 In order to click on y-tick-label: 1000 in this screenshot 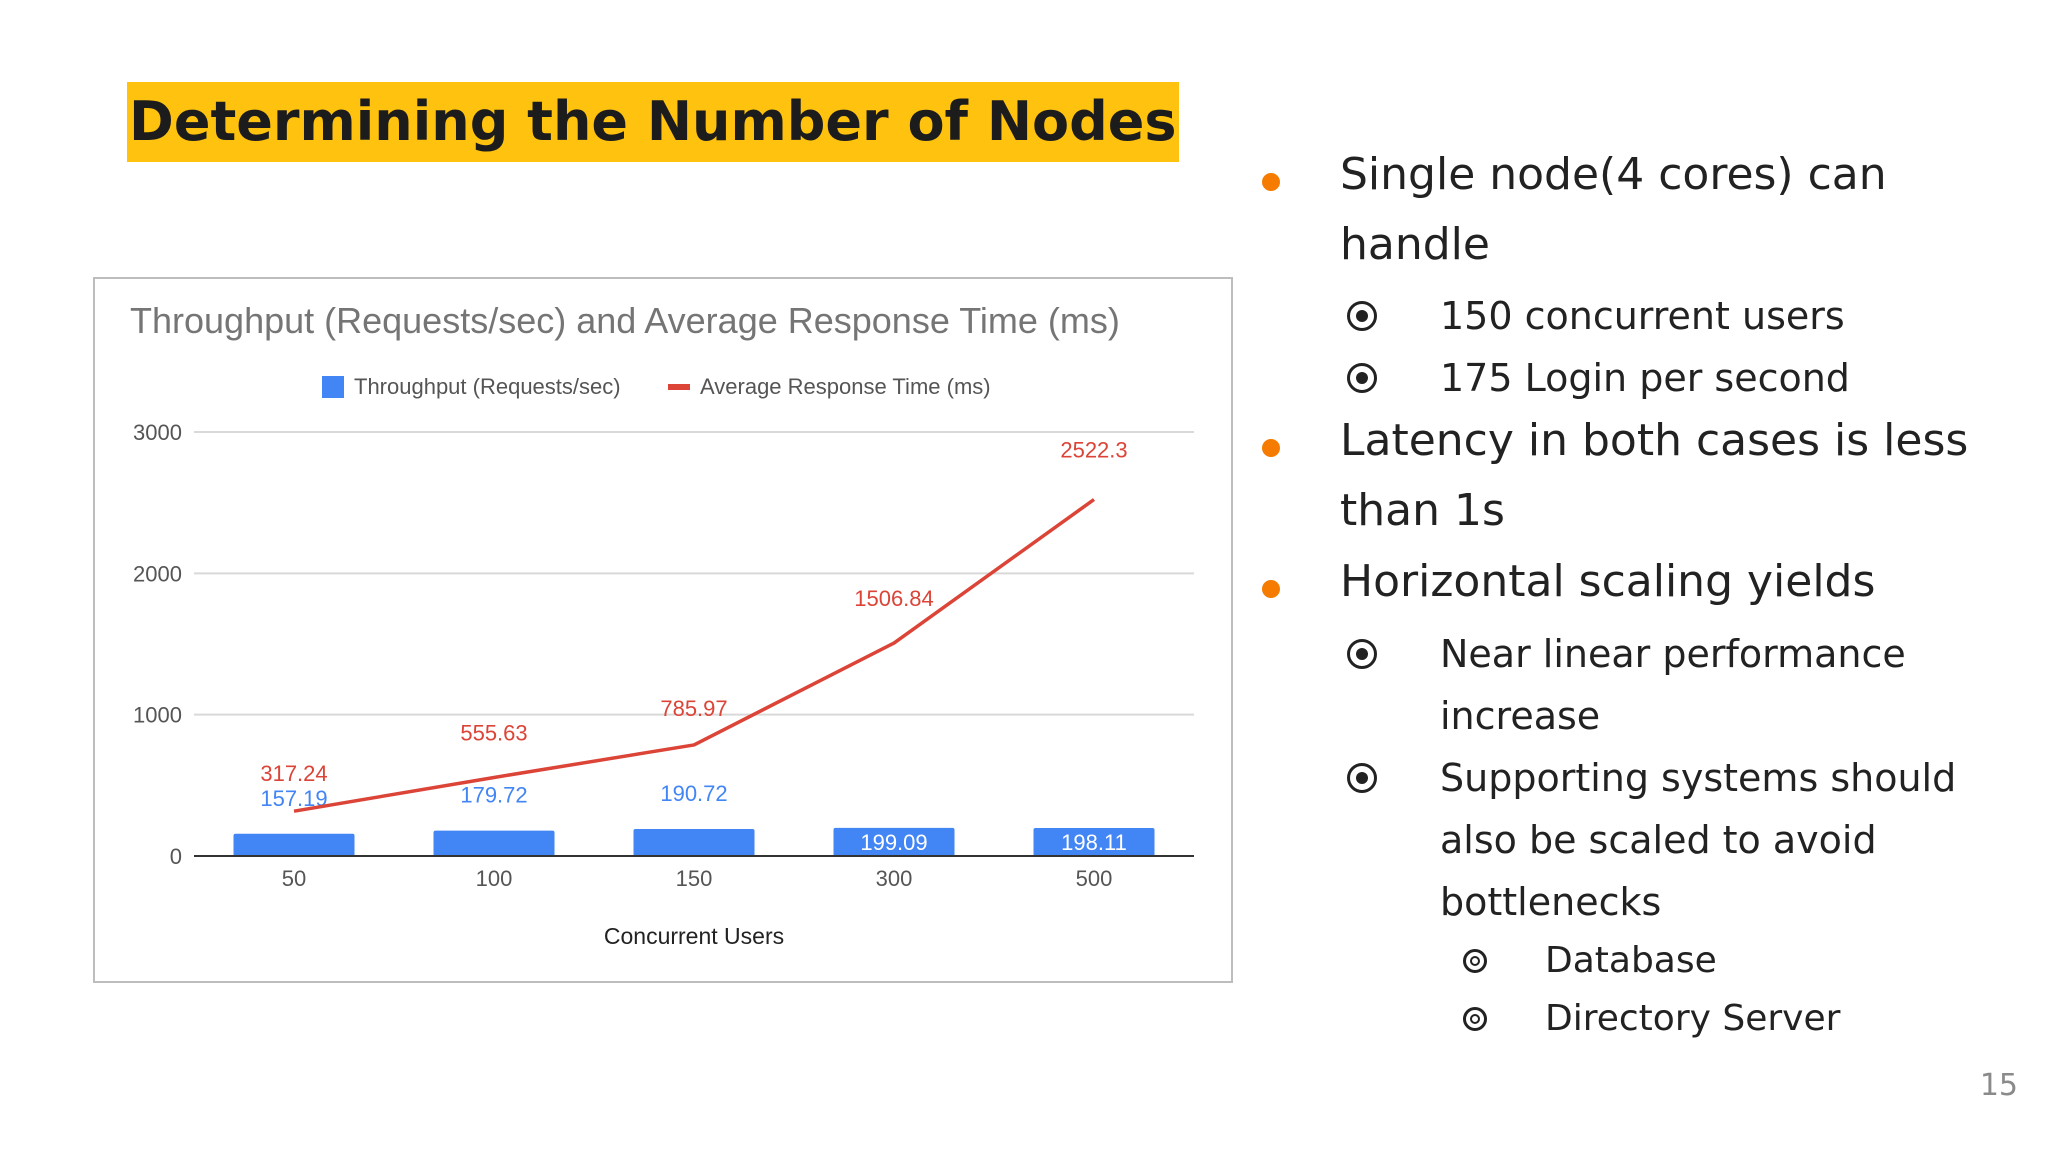, I will do `click(157, 715)`.